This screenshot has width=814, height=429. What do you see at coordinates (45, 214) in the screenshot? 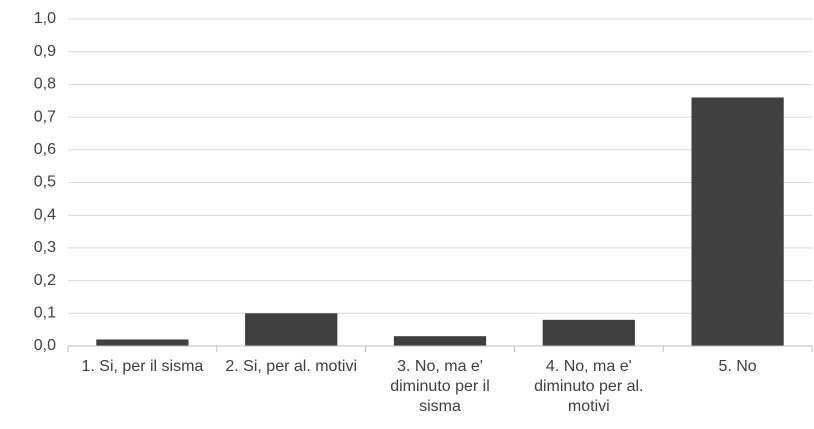
I see `y-tick-label: 0,4` at bounding box center [45, 214].